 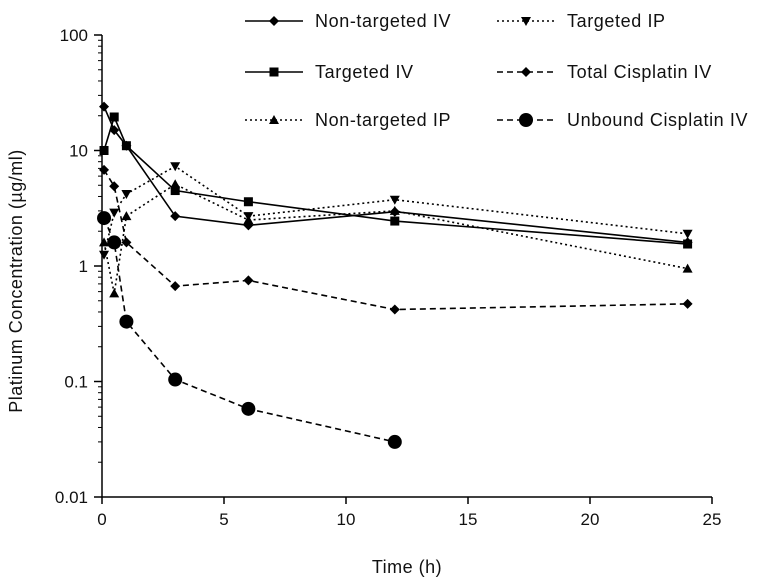 What do you see at coordinates (407, 567) in the screenshot?
I see `x-axis-title: Time (h)` at bounding box center [407, 567].